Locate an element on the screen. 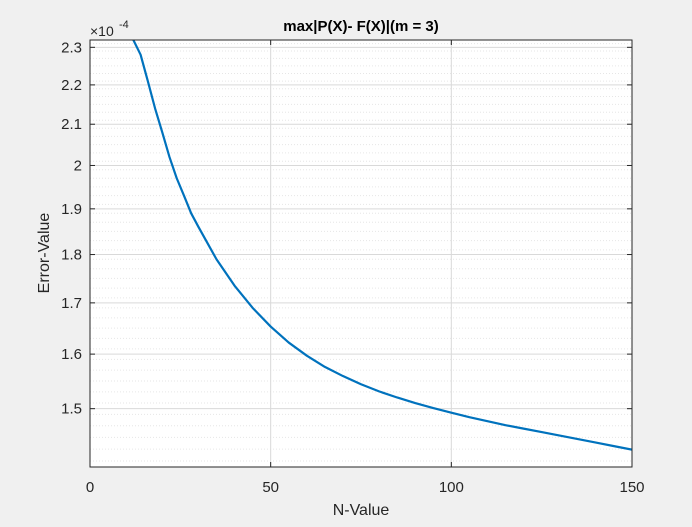  y-tick-label: 1.6 is located at coordinates (71, 354).